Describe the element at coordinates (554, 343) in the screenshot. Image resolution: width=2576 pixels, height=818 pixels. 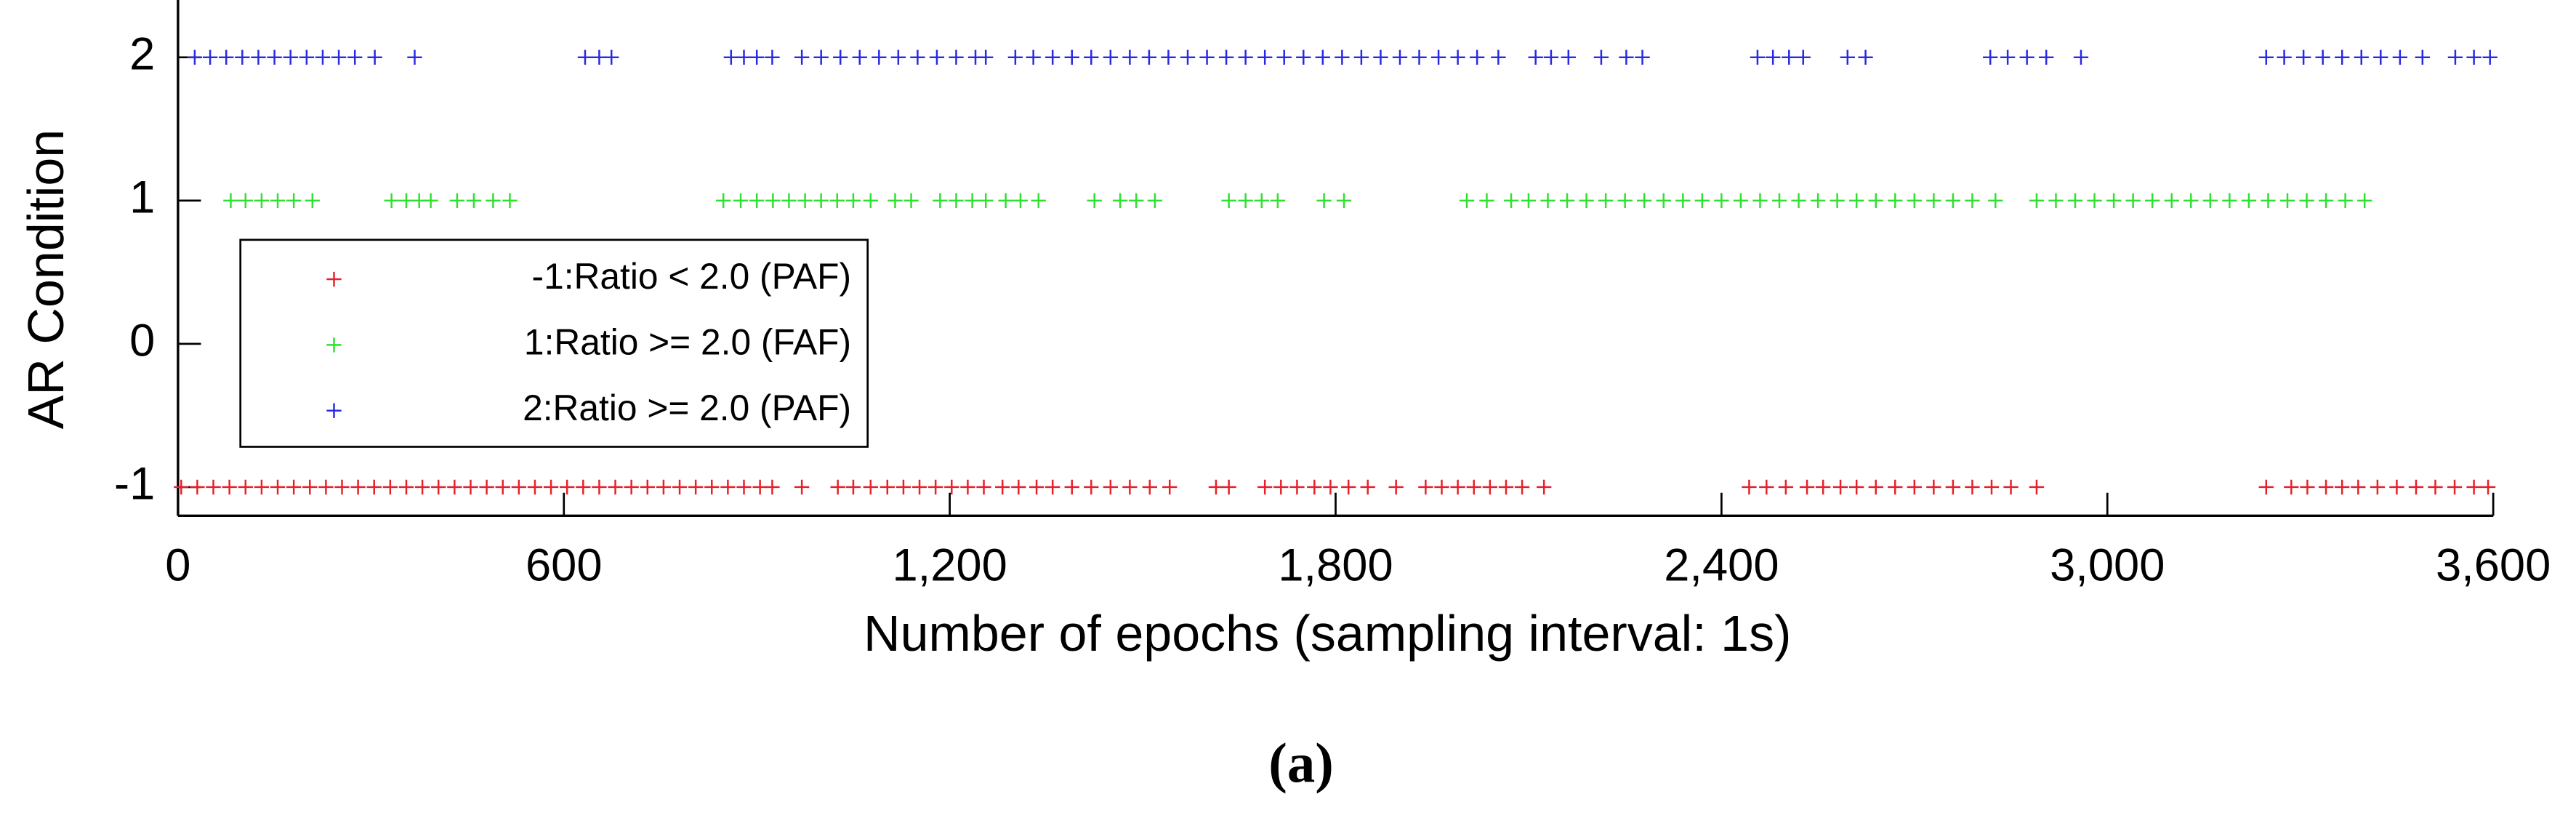
I see `legend-box` at that location.